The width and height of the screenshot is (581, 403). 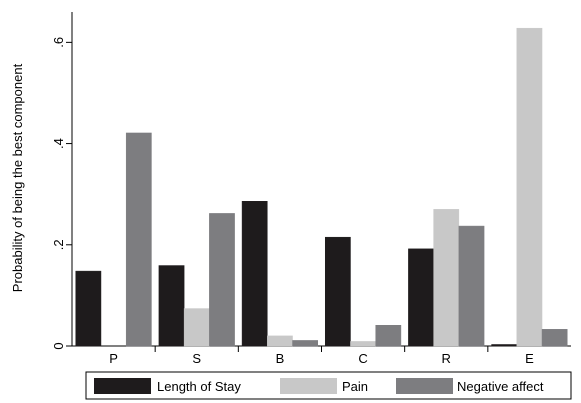 What do you see at coordinates (362, 358) in the screenshot?
I see `x-tick-label: C` at bounding box center [362, 358].